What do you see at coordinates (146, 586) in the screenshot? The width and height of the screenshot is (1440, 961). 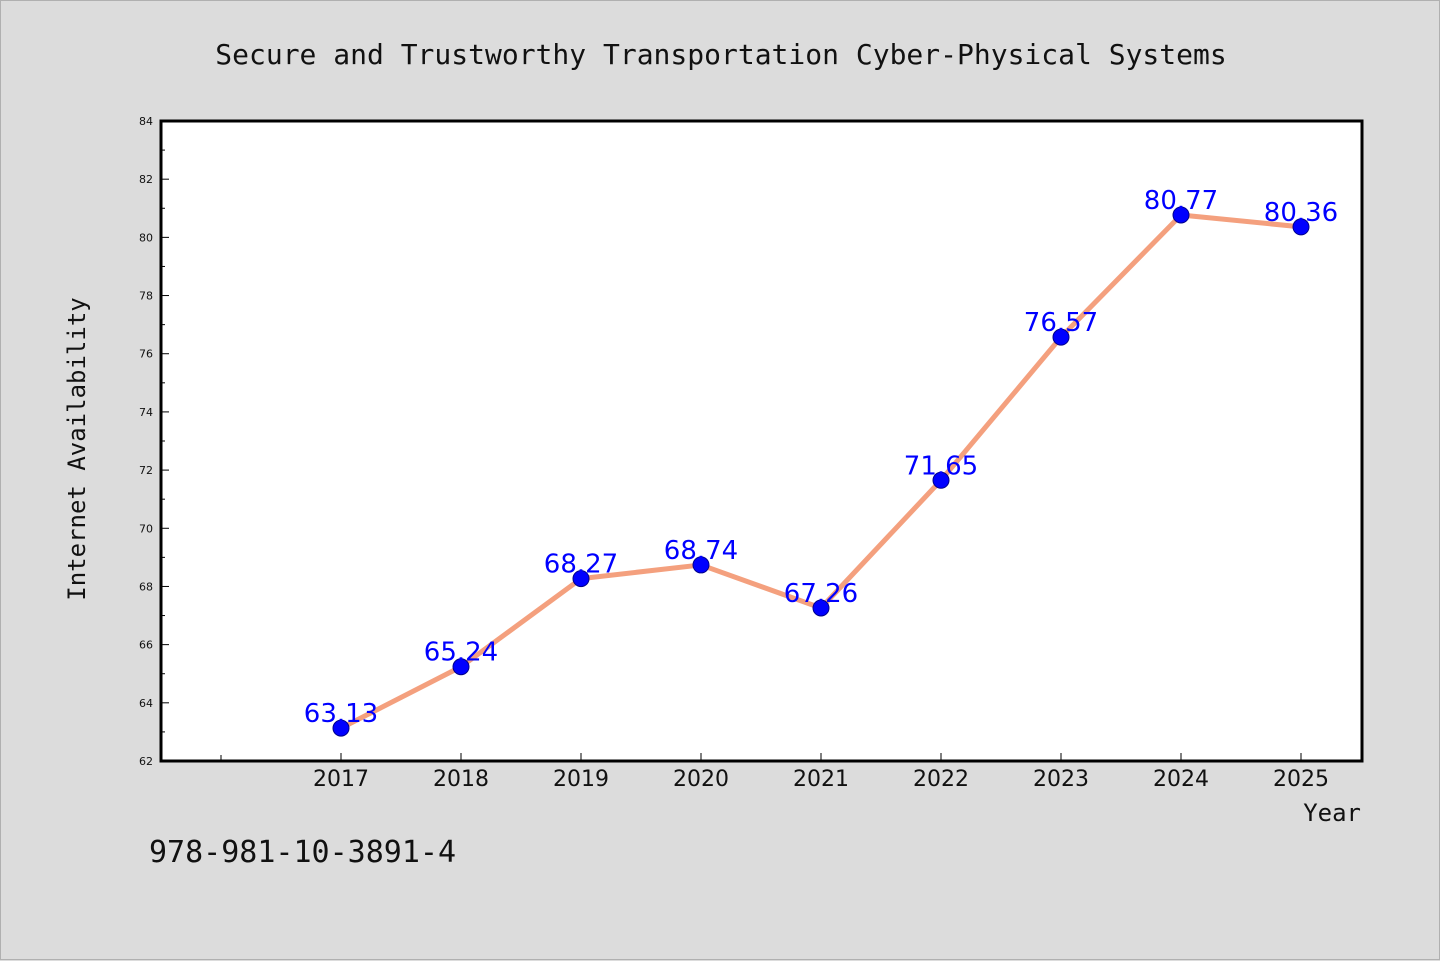 I see `y-tick-label: 68` at bounding box center [146, 586].